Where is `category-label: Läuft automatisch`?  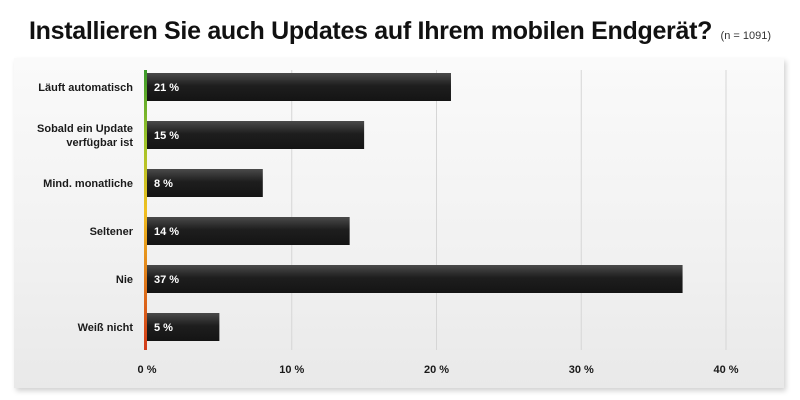 category-label: Läuft automatisch is located at coordinates (85, 88).